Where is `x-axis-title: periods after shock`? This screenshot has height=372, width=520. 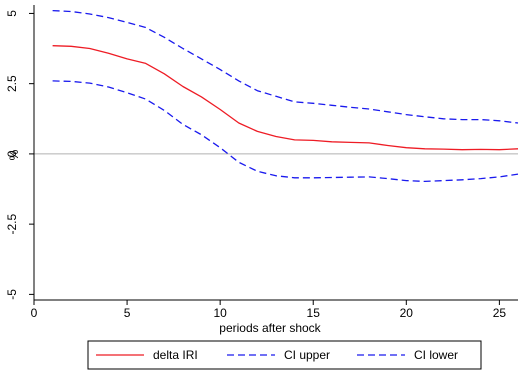
x-axis-title: periods after shock is located at coordinates (270, 328).